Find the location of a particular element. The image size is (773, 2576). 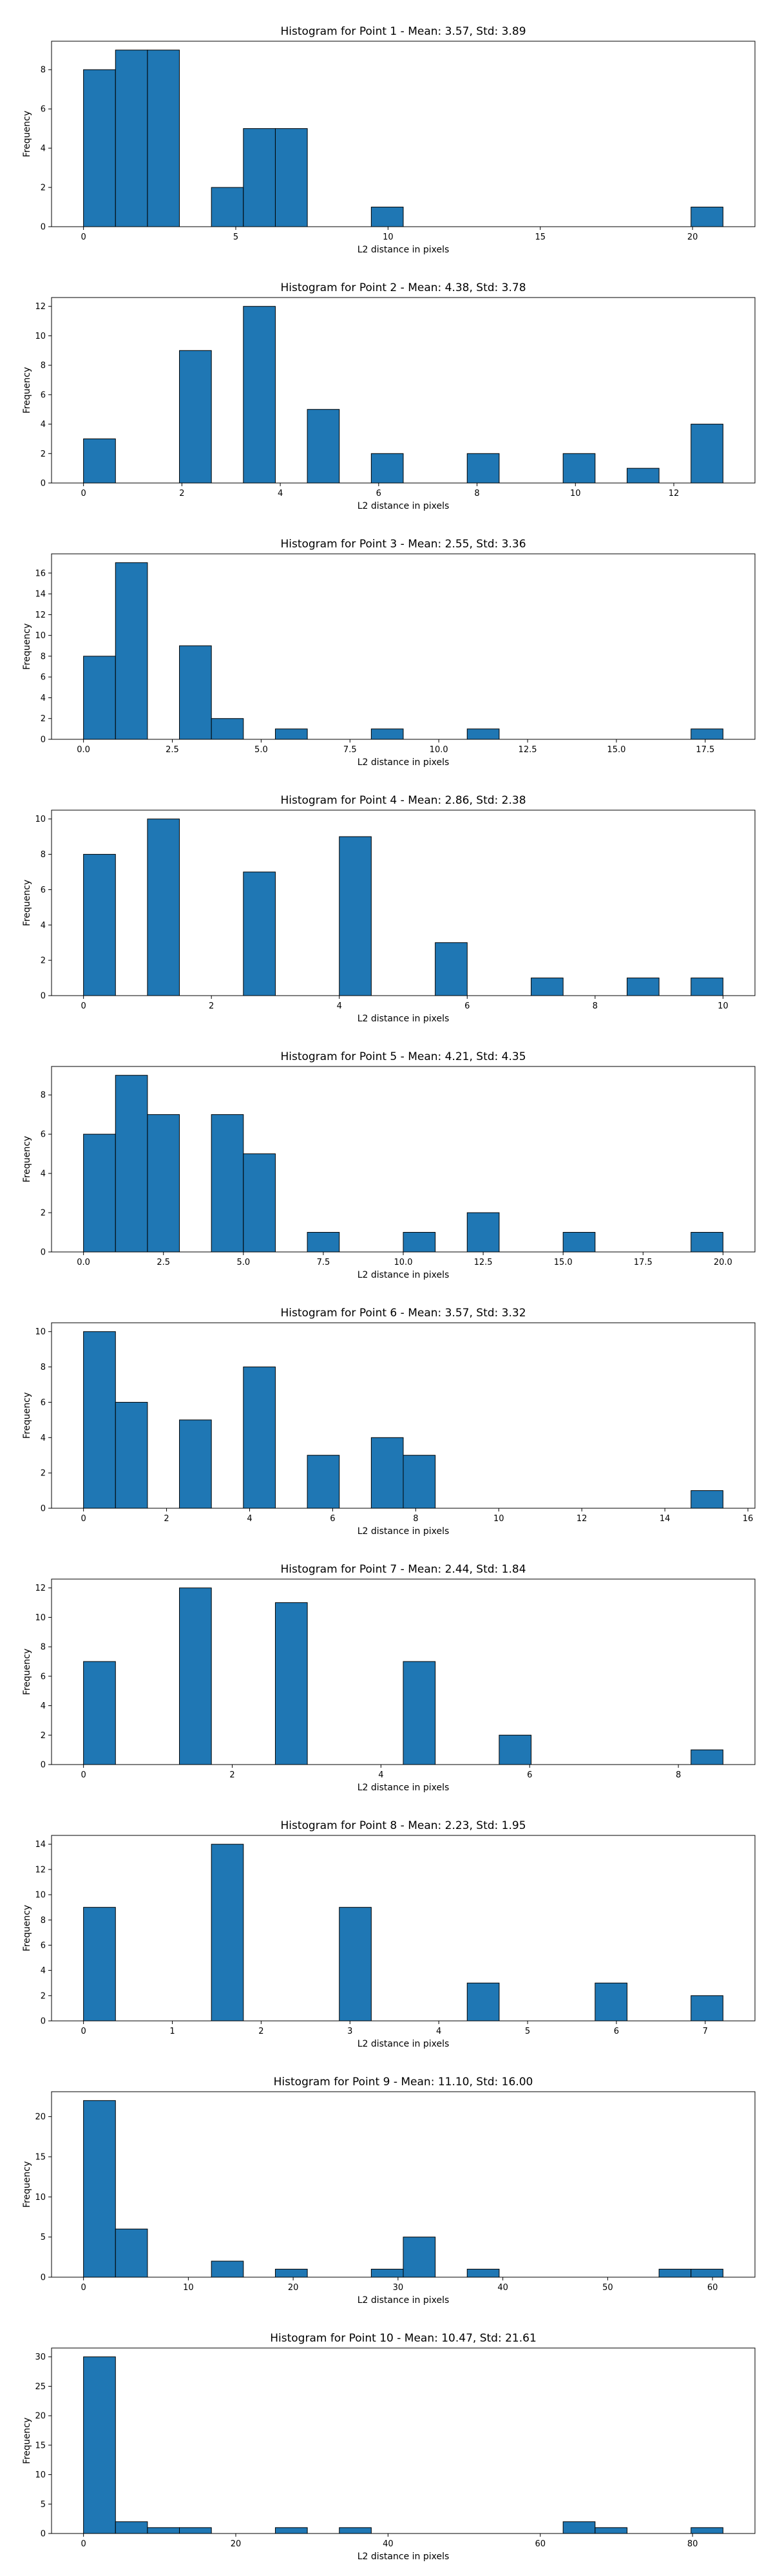

x-tick-label: 7 is located at coordinates (705, 2031).